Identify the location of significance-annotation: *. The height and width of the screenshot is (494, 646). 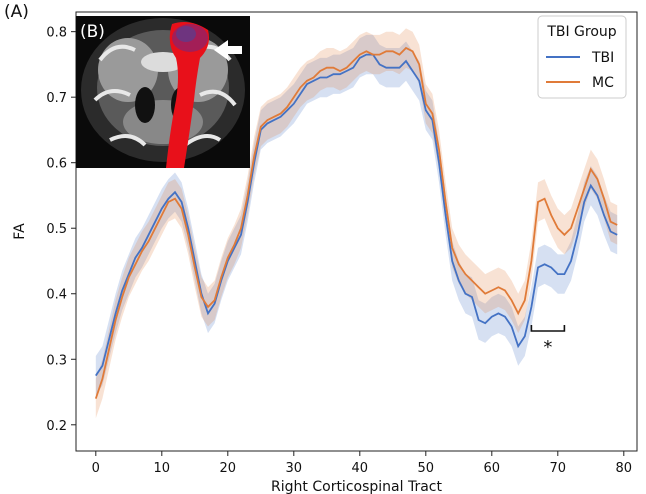
(548, 341).